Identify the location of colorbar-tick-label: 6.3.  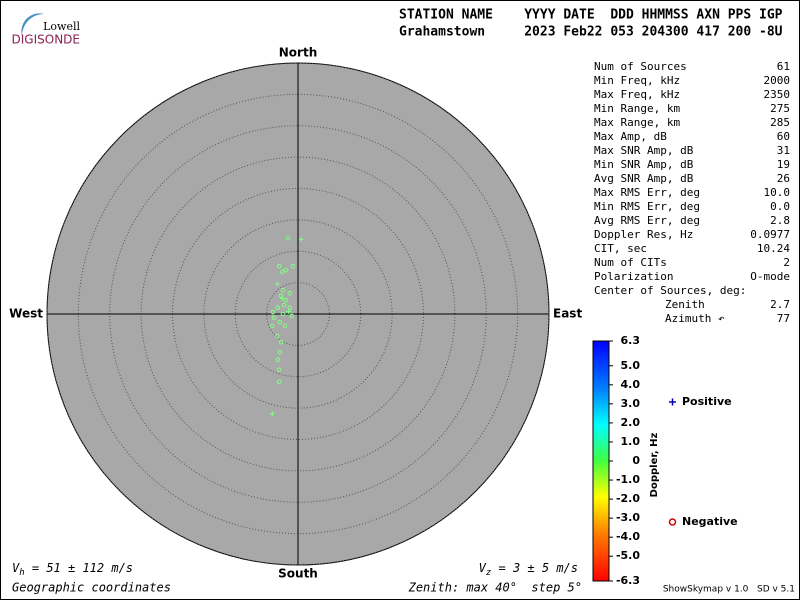
(631, 340).